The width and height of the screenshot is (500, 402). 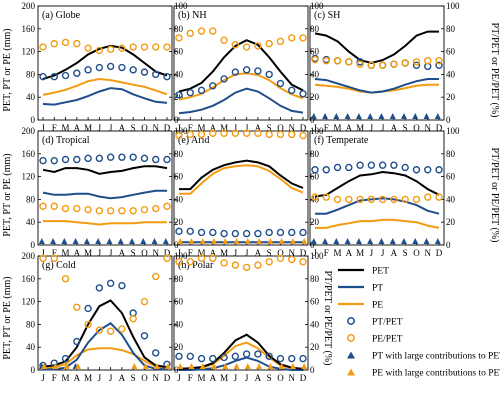 What do you see at coordinates (7, 194) in the screenshot?
I see `left-axis-label-mid: PET, PT or PE (mm)` at bounding box center [7, 194].